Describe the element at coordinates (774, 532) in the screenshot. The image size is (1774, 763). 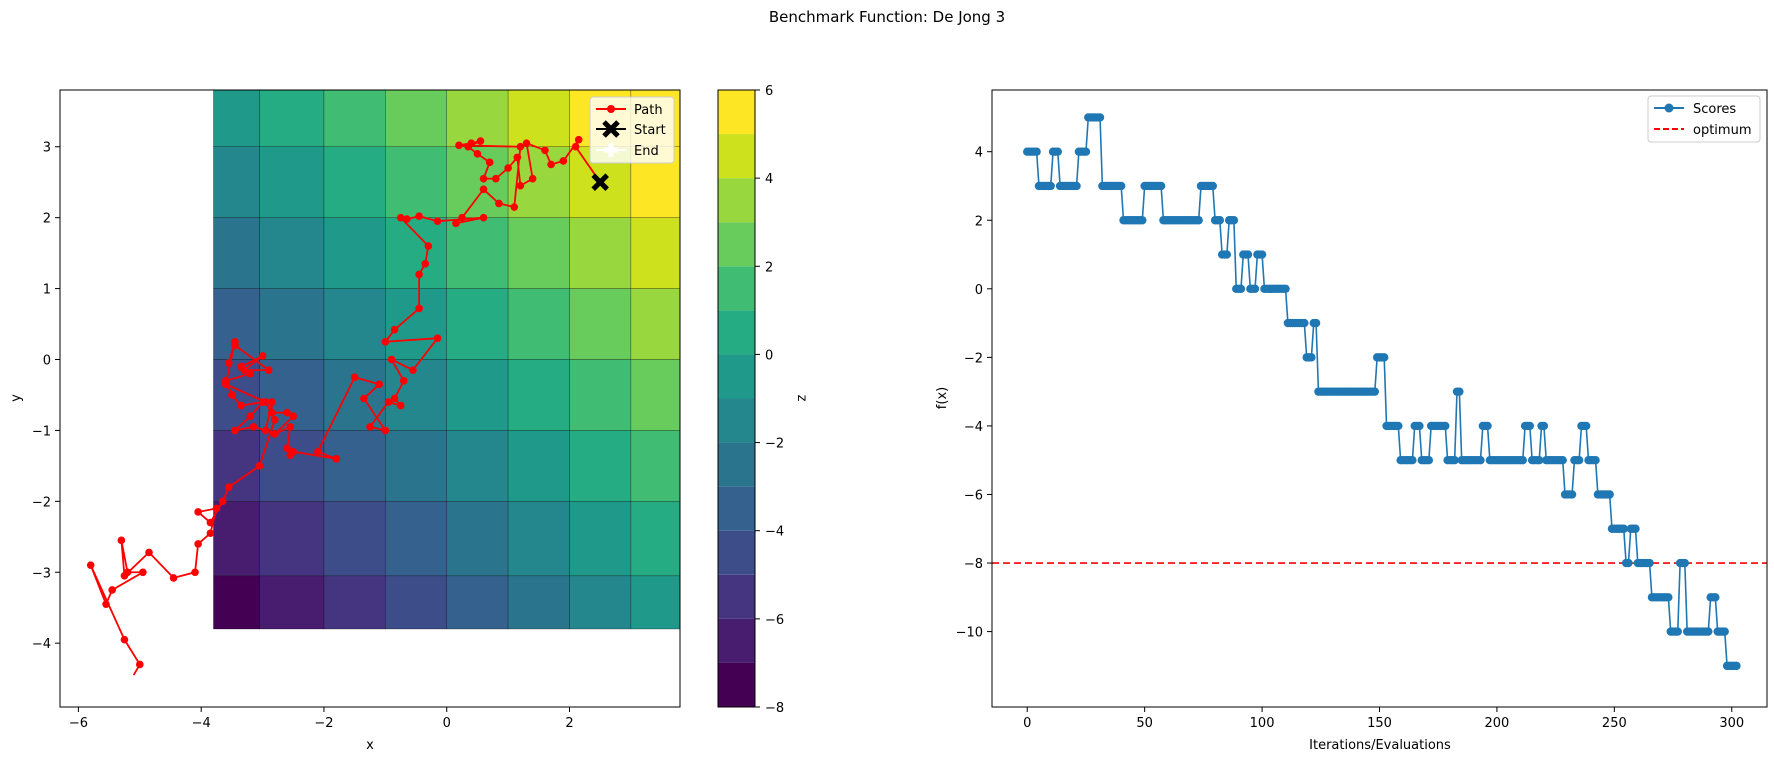
I see `colorbar-tick-label: −4` at that location.